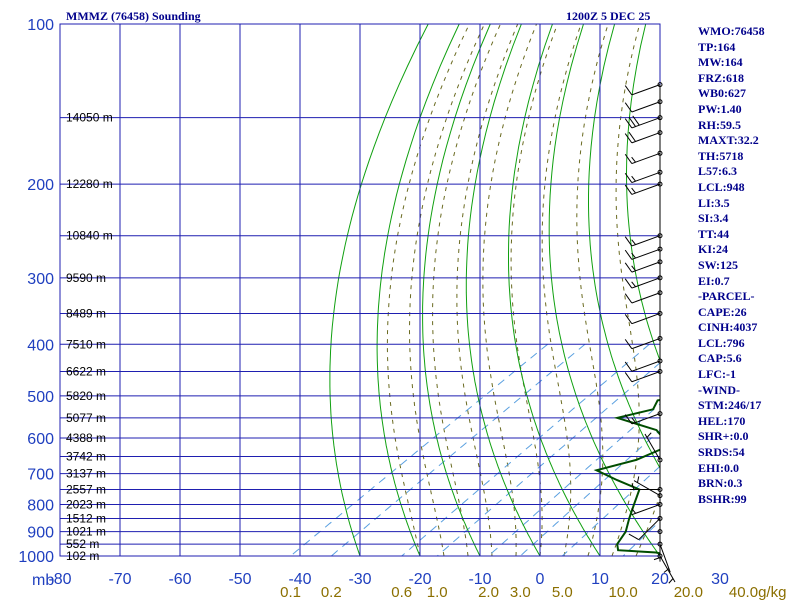 The height and width of the screenshot is (600, 800). I want to click on index-item: L57:6.3, so click(717, 171).